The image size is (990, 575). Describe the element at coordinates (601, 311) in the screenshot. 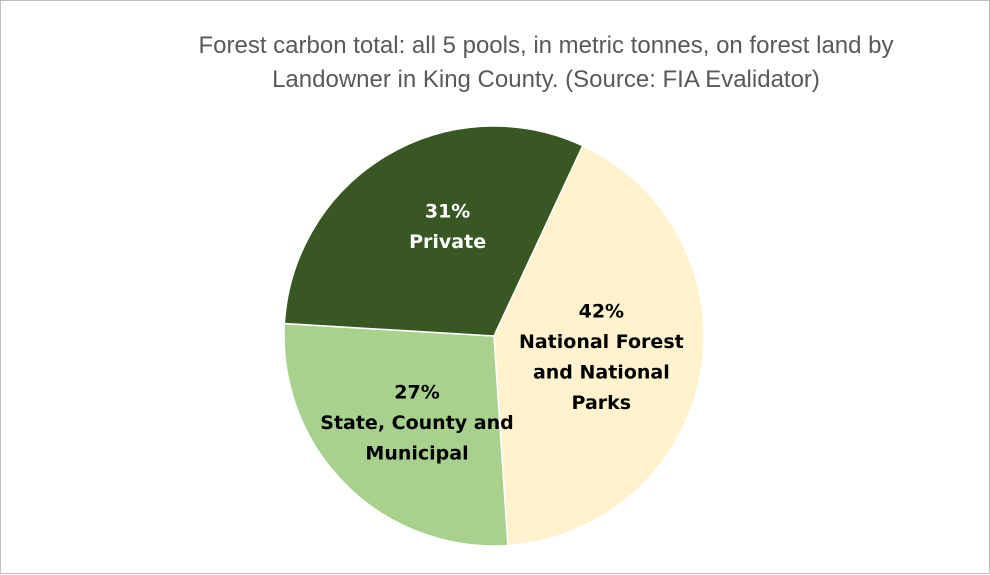

I see `slice-percent-label: 42%` at that location.